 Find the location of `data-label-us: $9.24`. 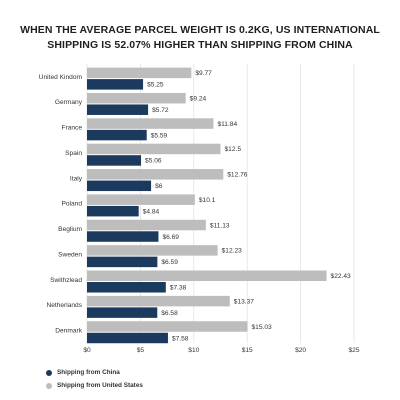

data-label-us: $9.24 is located at coordinates (198, 99).